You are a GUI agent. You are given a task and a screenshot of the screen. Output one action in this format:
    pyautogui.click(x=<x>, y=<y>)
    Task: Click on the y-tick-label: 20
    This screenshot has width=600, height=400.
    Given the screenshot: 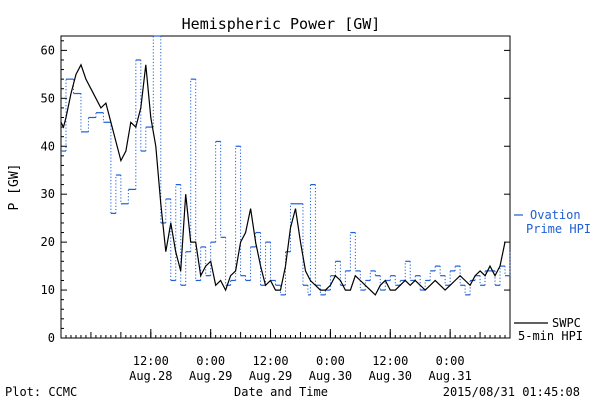 What is the action you would take?
    pyautogui.click(x=48, y=242)
    